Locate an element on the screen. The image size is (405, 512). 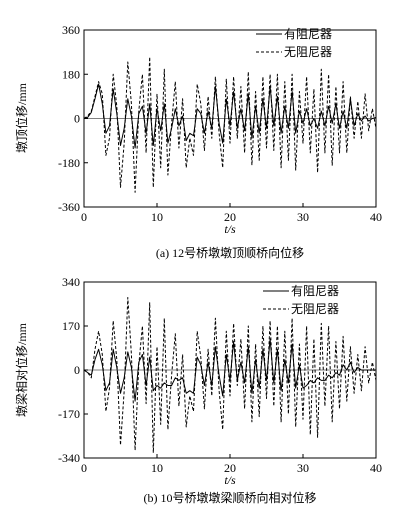
chart-caption: (b) 10号桥墩墩梁顺桥向相对位移 is located at coordinates (230, 497).